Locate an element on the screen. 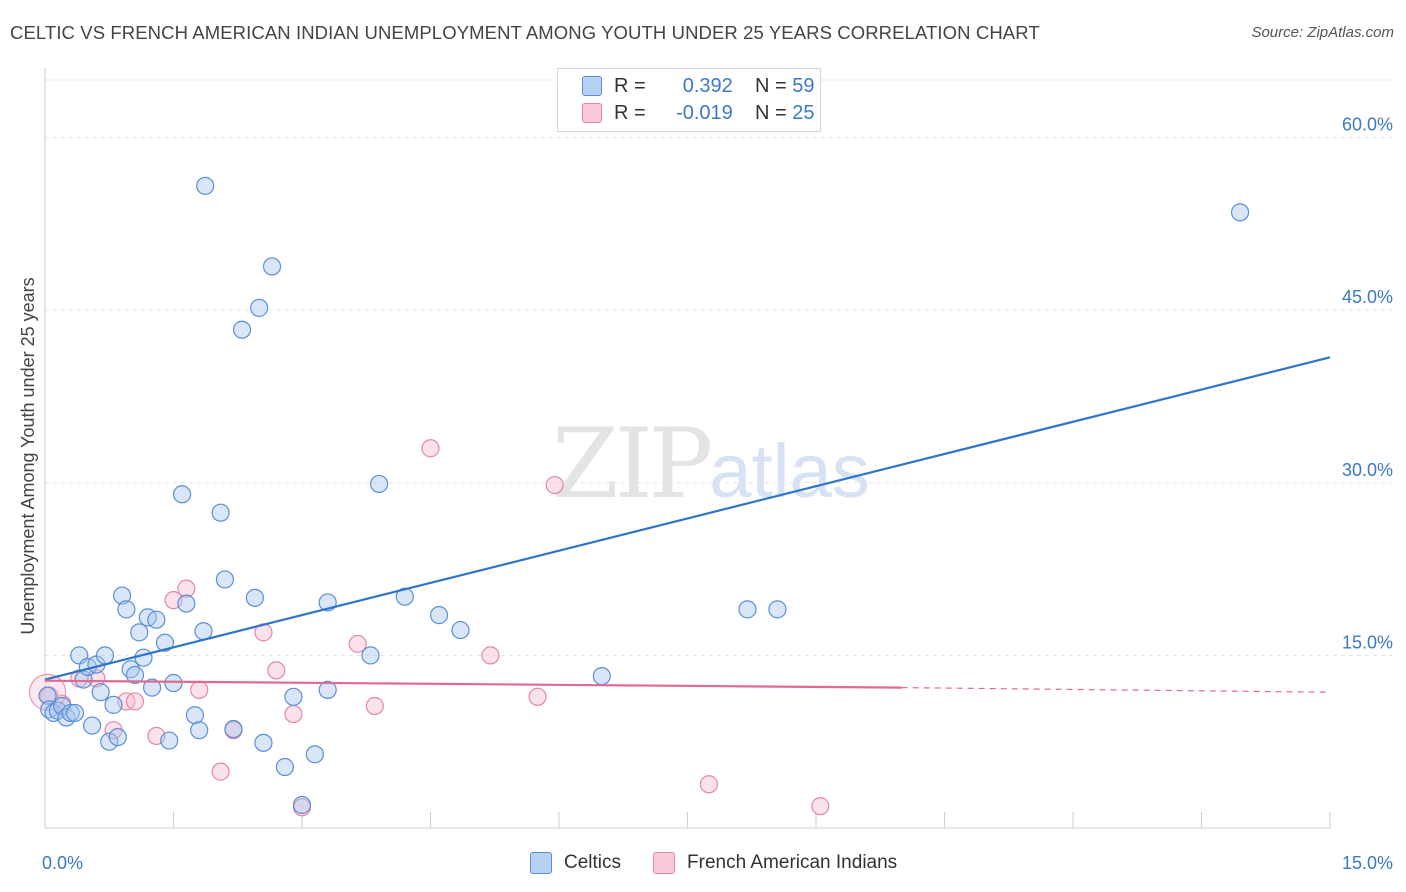 This screenshot has height=892, width=1406. fai-trend-line is located at coordinates (473, 684).